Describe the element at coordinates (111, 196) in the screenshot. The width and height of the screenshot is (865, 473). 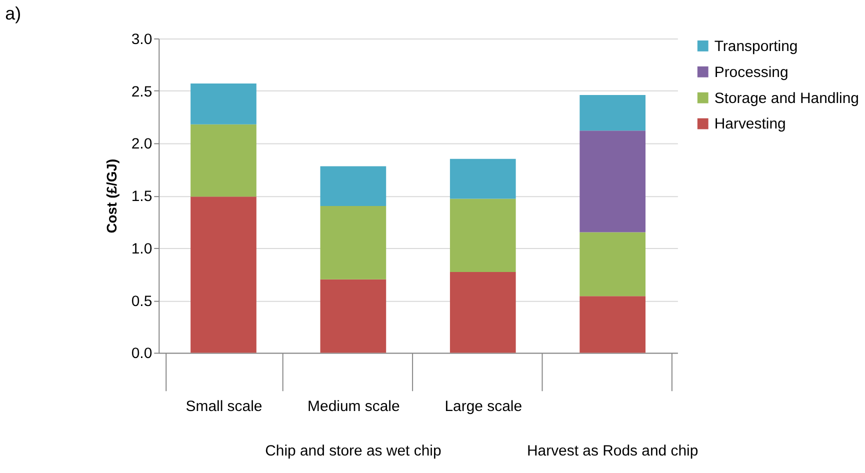
I see `y-axis-title: Cost (£/GJ)` at that location.